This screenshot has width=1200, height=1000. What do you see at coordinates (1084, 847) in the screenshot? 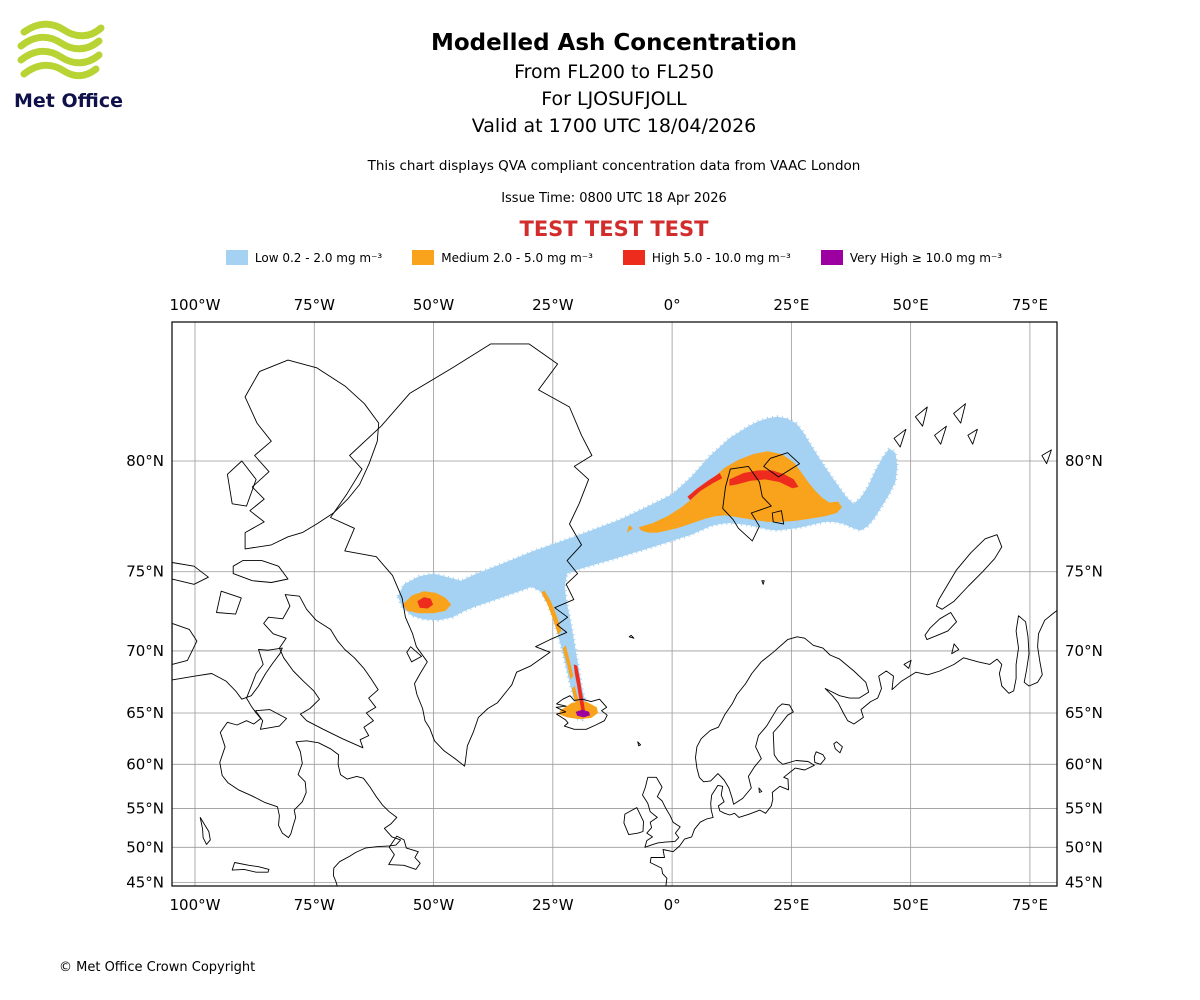
I see `lat-tick-right: 50°N` at bounding box center [1084, 847].